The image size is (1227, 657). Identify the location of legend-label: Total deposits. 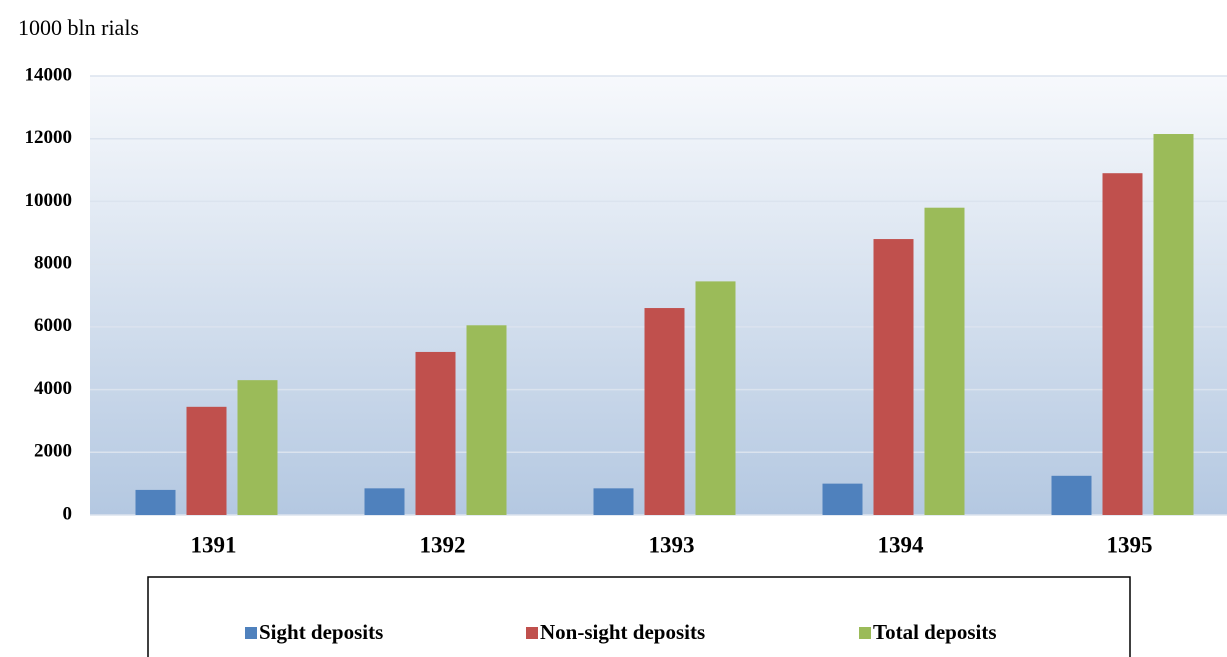
(935, 632).